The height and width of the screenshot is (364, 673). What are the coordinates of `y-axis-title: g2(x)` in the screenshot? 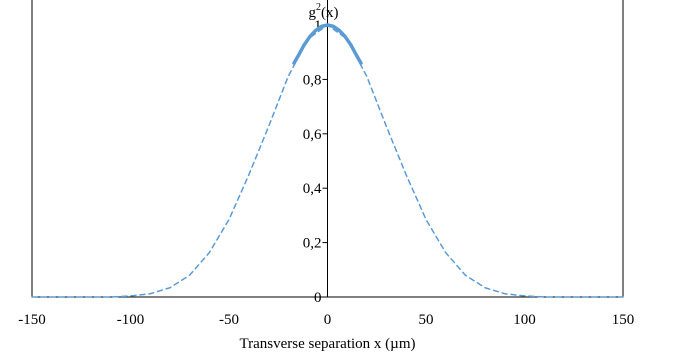 It's located at (324, 11).